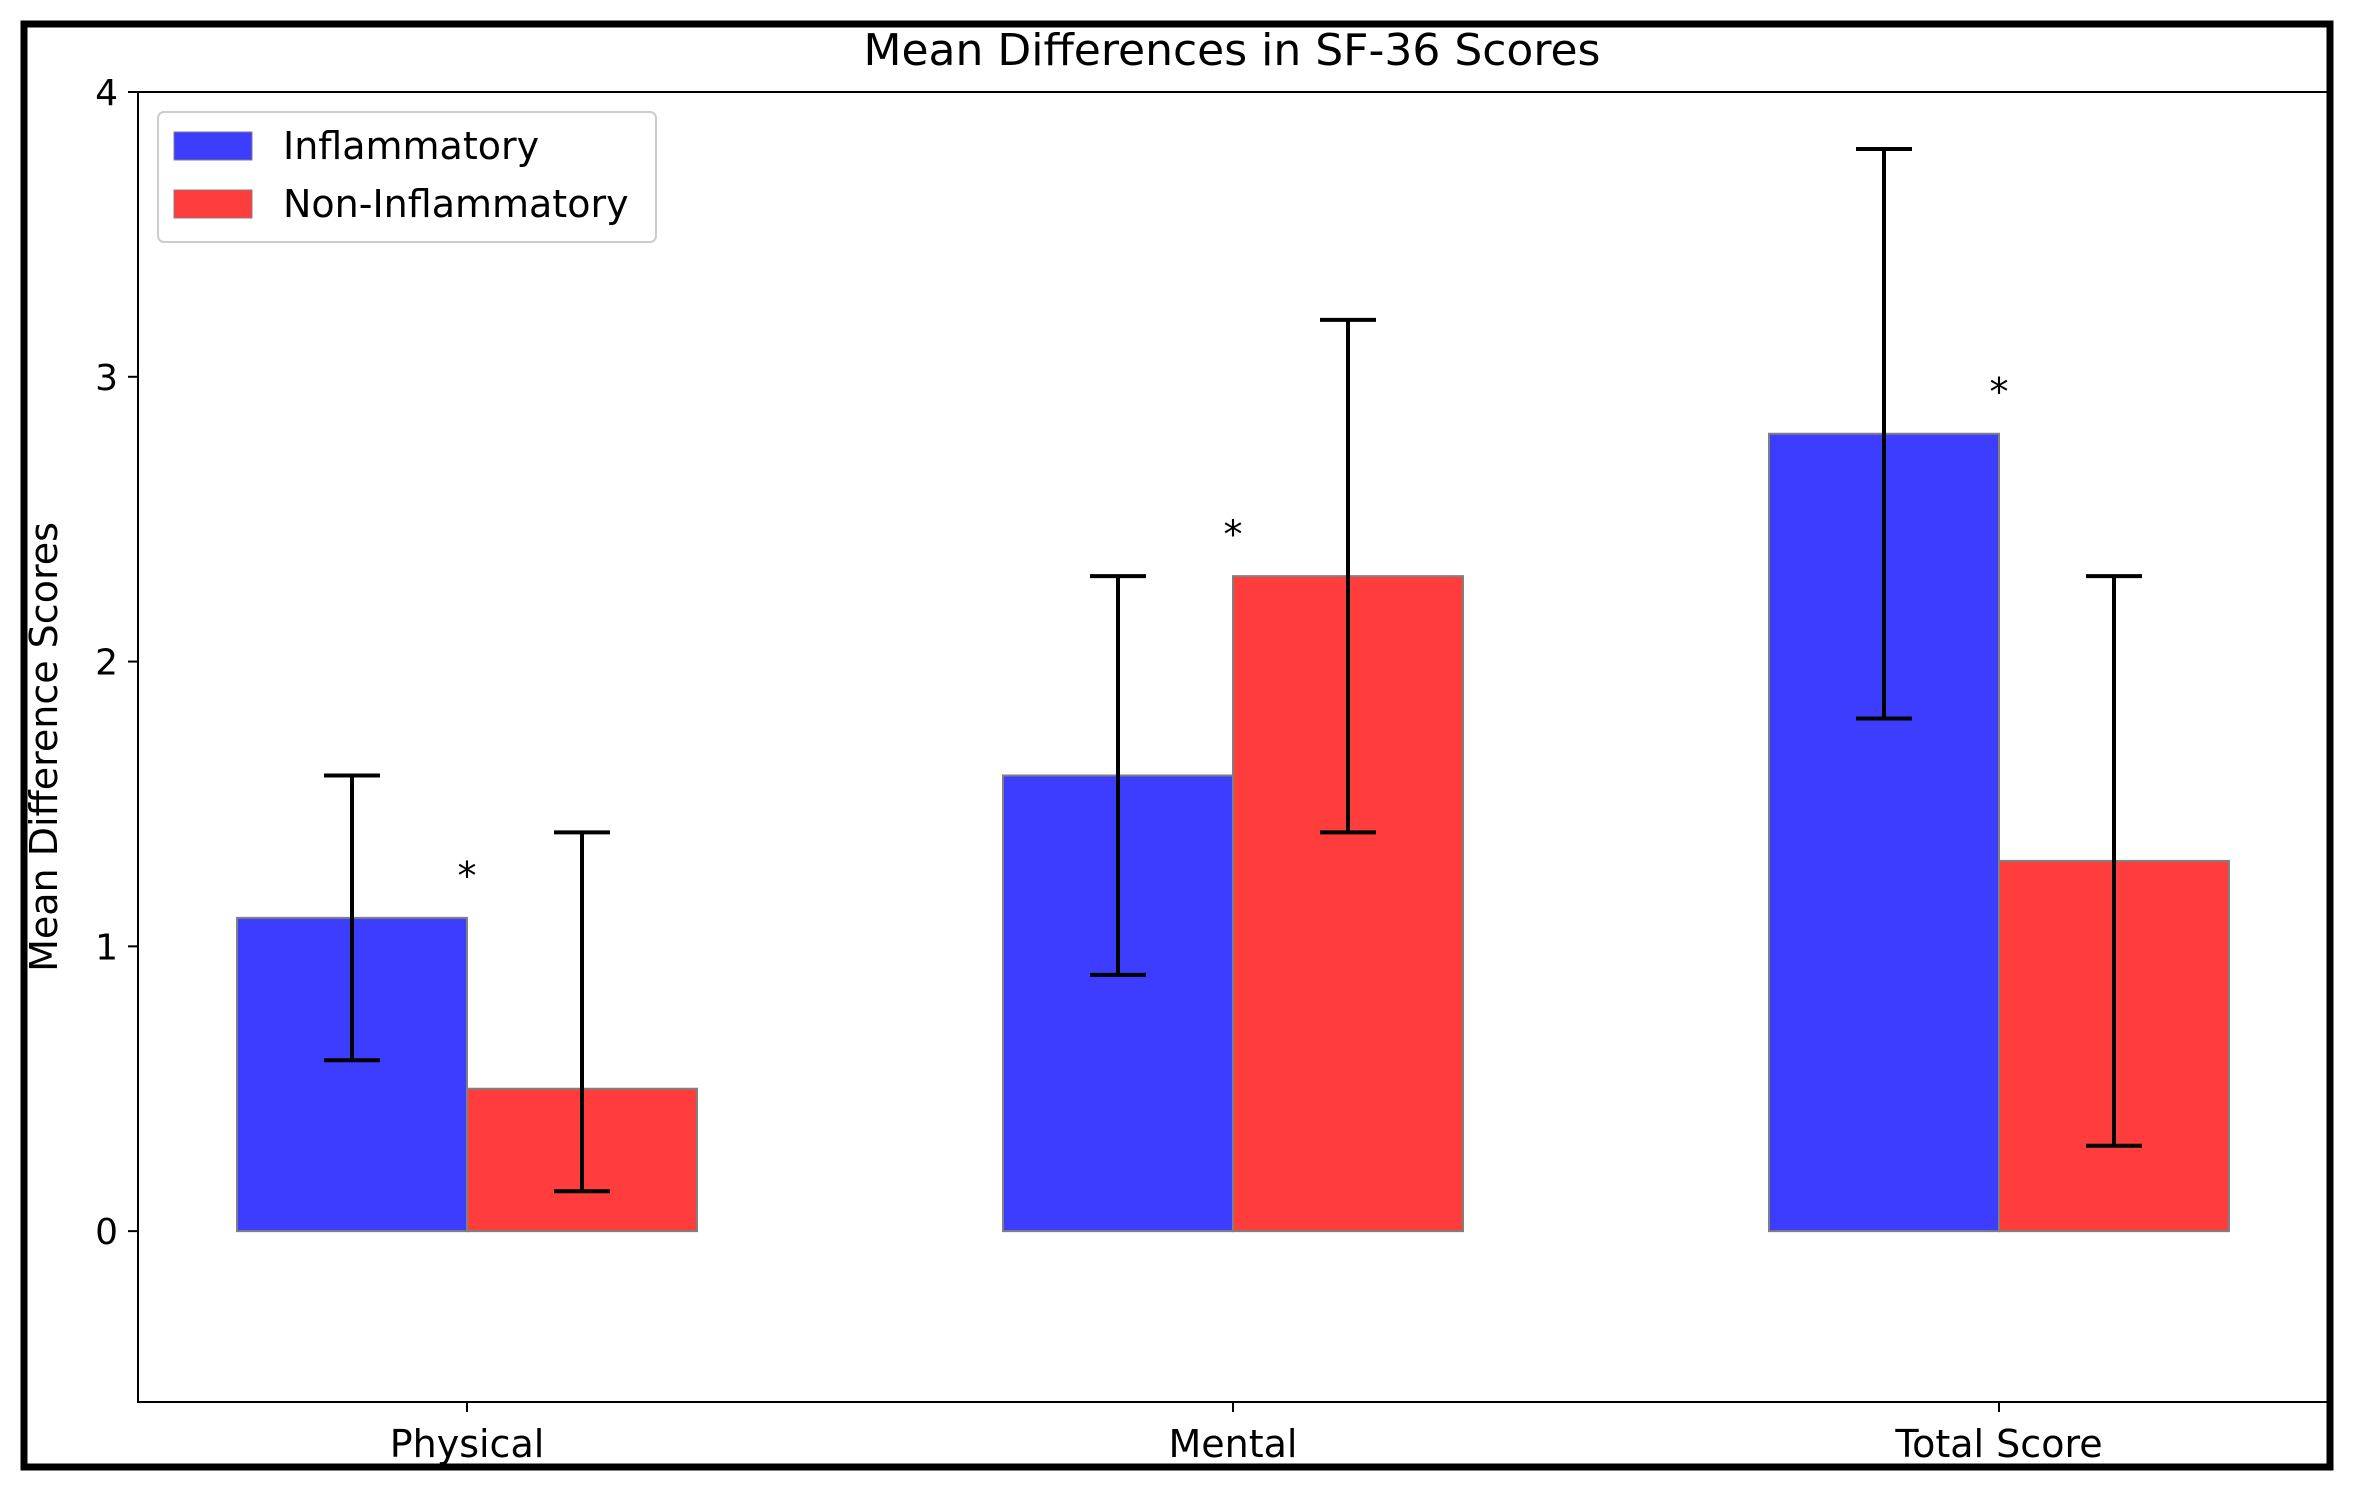 The height and width of the screenshot is (1493, 2355). Describe the element at coordinates (106, 947) in the screenshot. I see `y-tick-label: 1` at that location.